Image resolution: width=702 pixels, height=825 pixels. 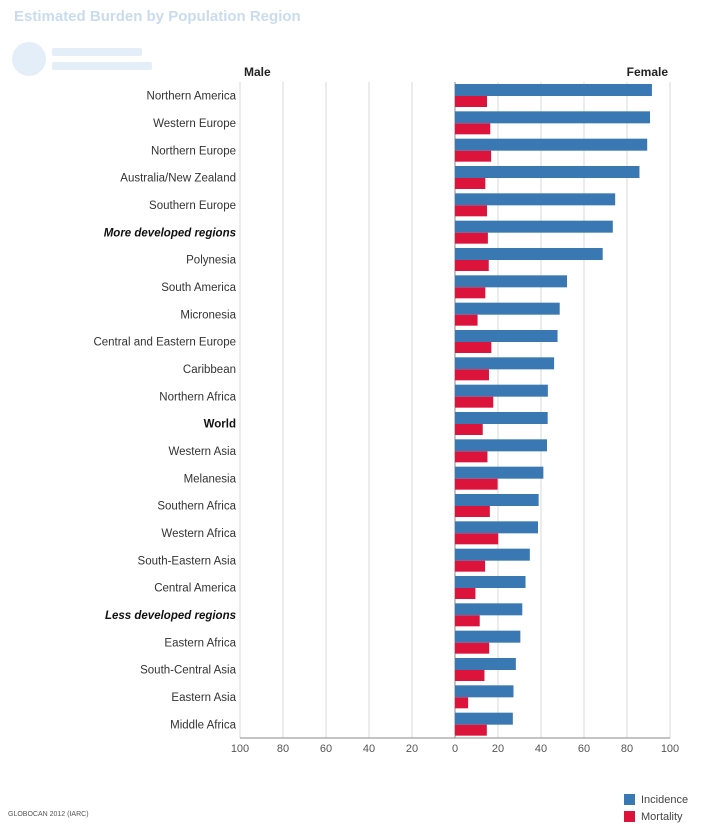 What do you see at coordinates (257, 72) in the screenshot?
I see `male-side-label: Male` at bounding box center [257, 72].